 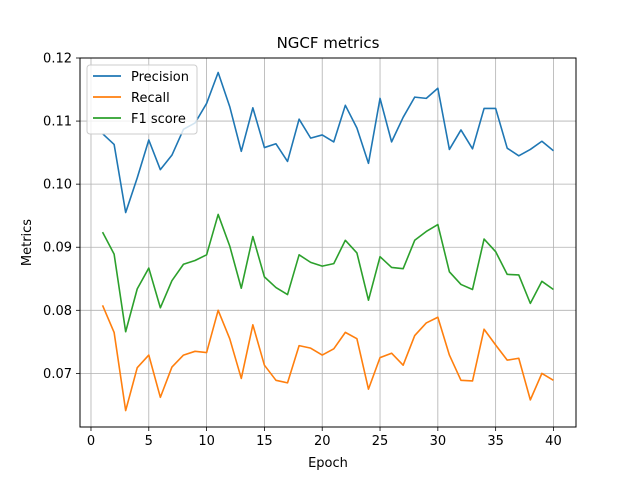 What do you see at coordinates (553, 441) in the screenshot?
I see `x-tick-label: 40` at bounding box center [553, 441].